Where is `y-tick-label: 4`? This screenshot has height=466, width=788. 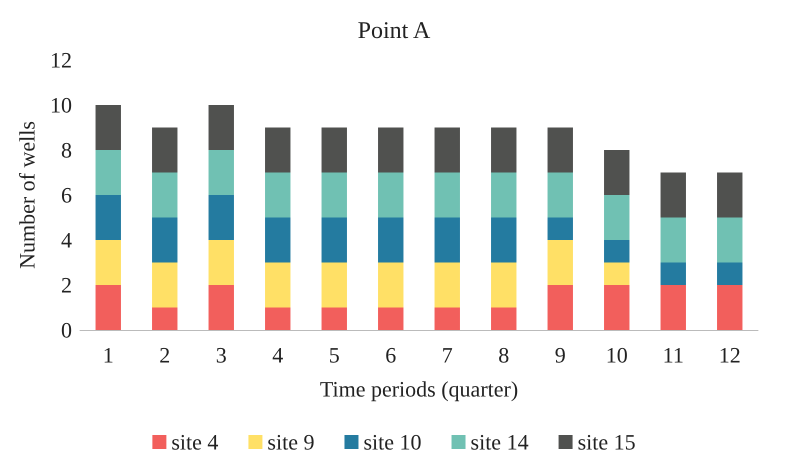 y-tick-label: 4 is located at coordinates (66, 240).